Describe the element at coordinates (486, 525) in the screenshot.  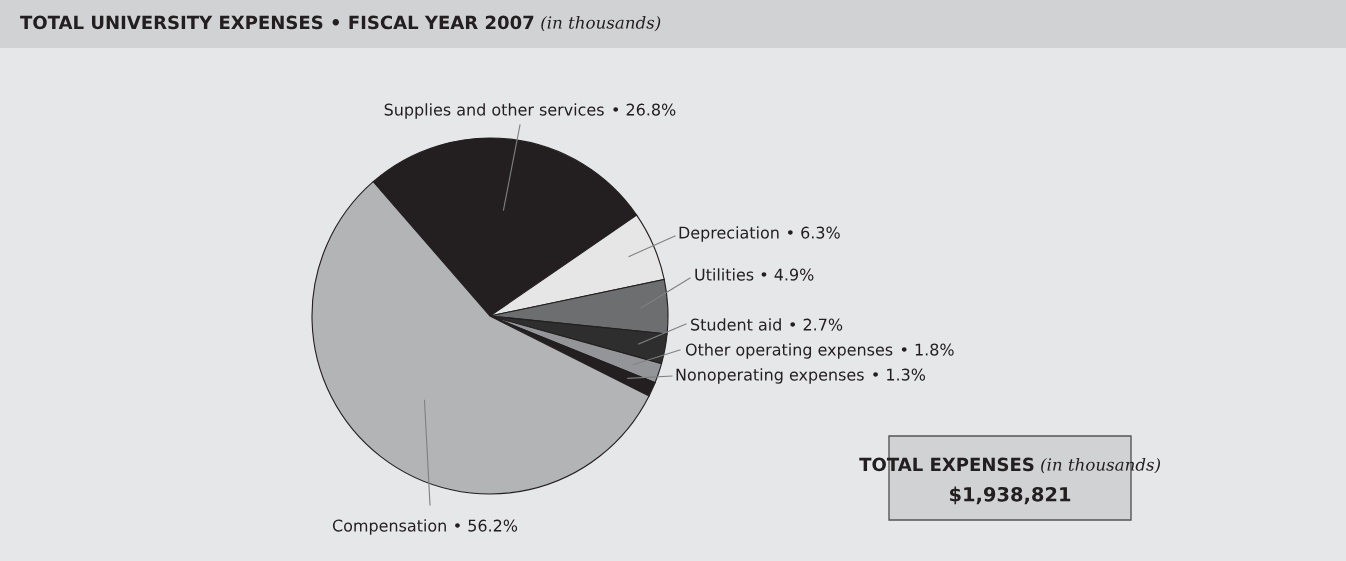
I see `data-label: • 56.2%` at that location.